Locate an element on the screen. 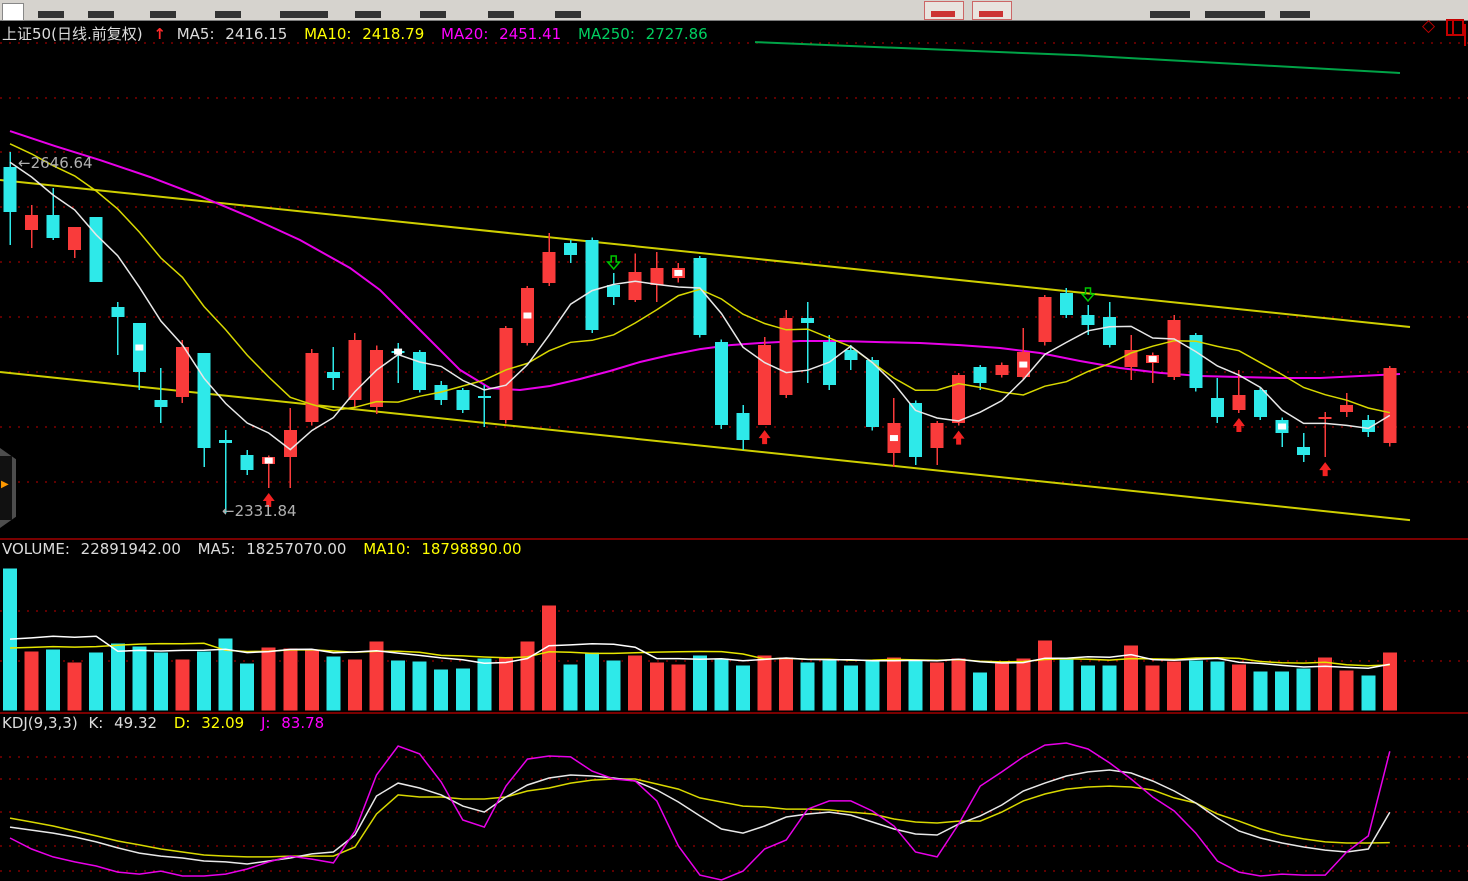 Image resolution: width=1468 pixels, height=881 pixels. volume-value: 22891942.00 is located at coordinates (130, 549).